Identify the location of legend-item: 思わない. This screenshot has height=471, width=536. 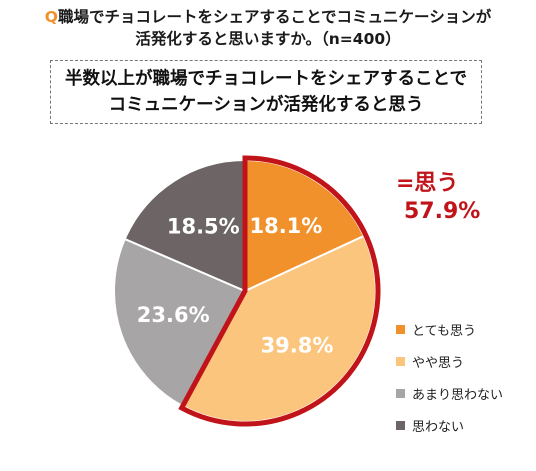
(449, 425).